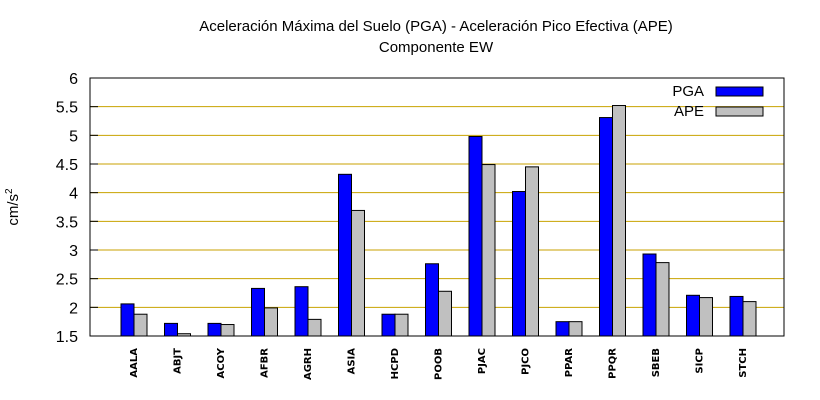 The width and height of the screenshot is (820, 400). Describe the element at coordinates (214, 329) in the screenshot. I see `bar-pga-acoy` at that location.